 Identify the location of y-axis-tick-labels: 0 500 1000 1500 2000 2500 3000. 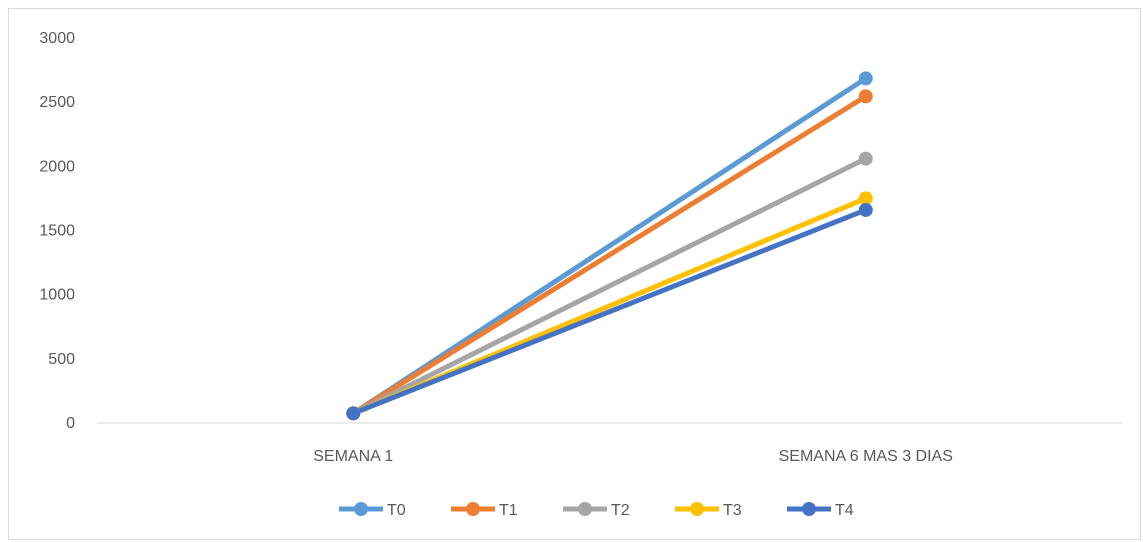
(57, 231).